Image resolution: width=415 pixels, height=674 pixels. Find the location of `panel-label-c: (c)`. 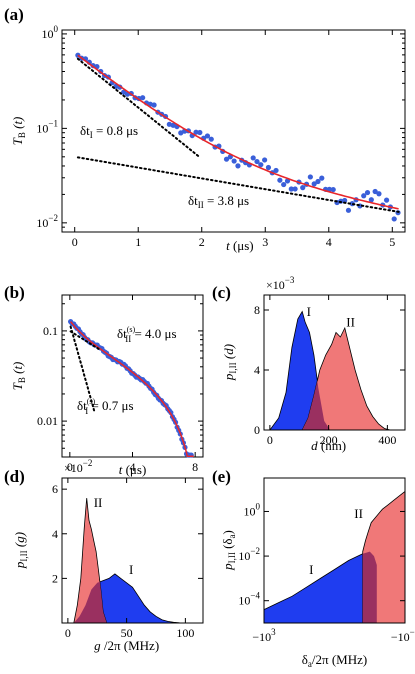

panel-label-c: (c) is located at coordinates (221, 292).